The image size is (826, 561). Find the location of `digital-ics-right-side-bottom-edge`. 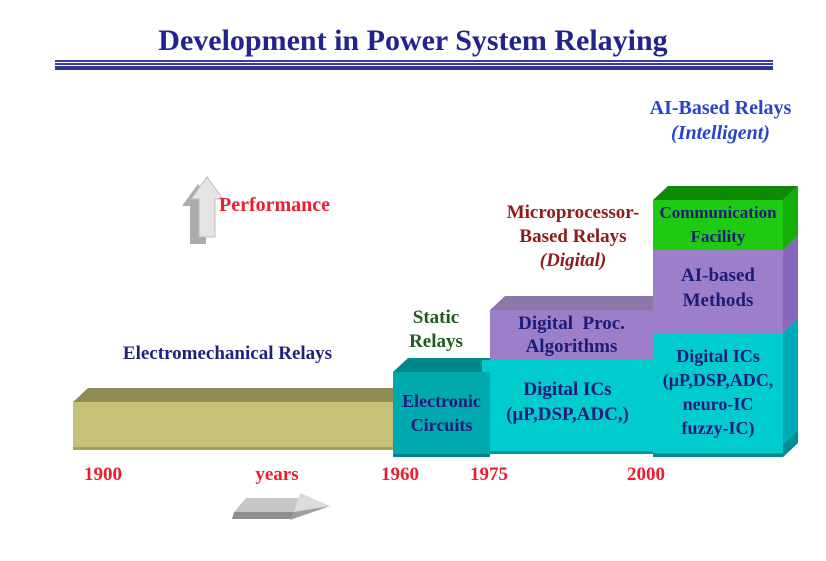

digital-ics-right-side-bottom-edge is located at coordinates (790, 444).